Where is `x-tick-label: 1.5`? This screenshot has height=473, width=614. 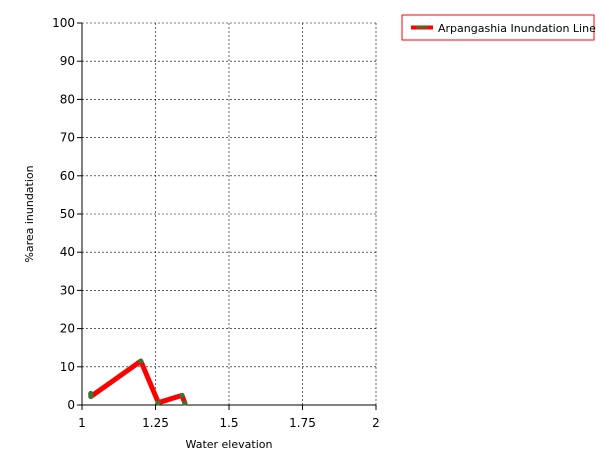
x-tick-label: 1.5 is located at coordinates (228, 423).